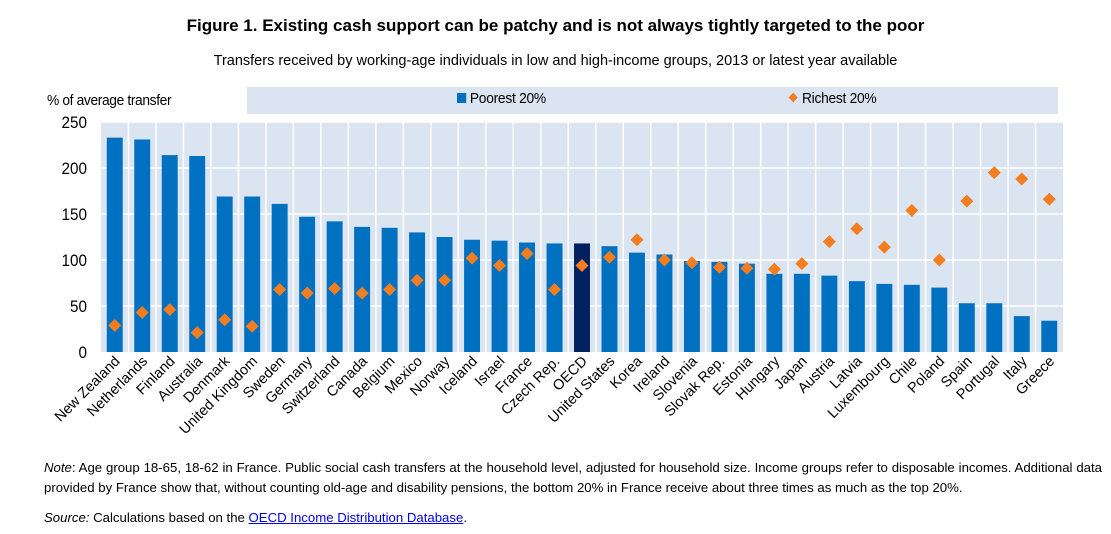  I want to click on legend-item-richest: Richest 20%, so click(832, 98).